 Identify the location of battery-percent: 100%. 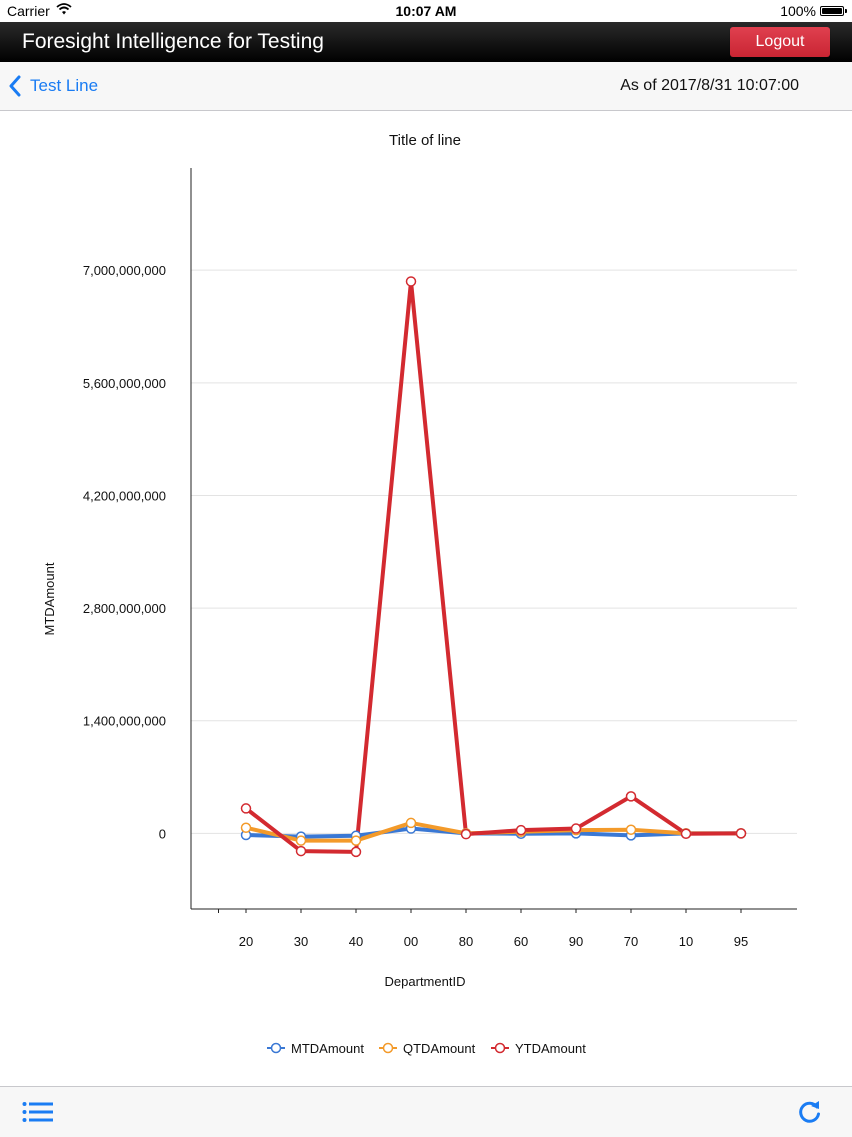
(798, 11).